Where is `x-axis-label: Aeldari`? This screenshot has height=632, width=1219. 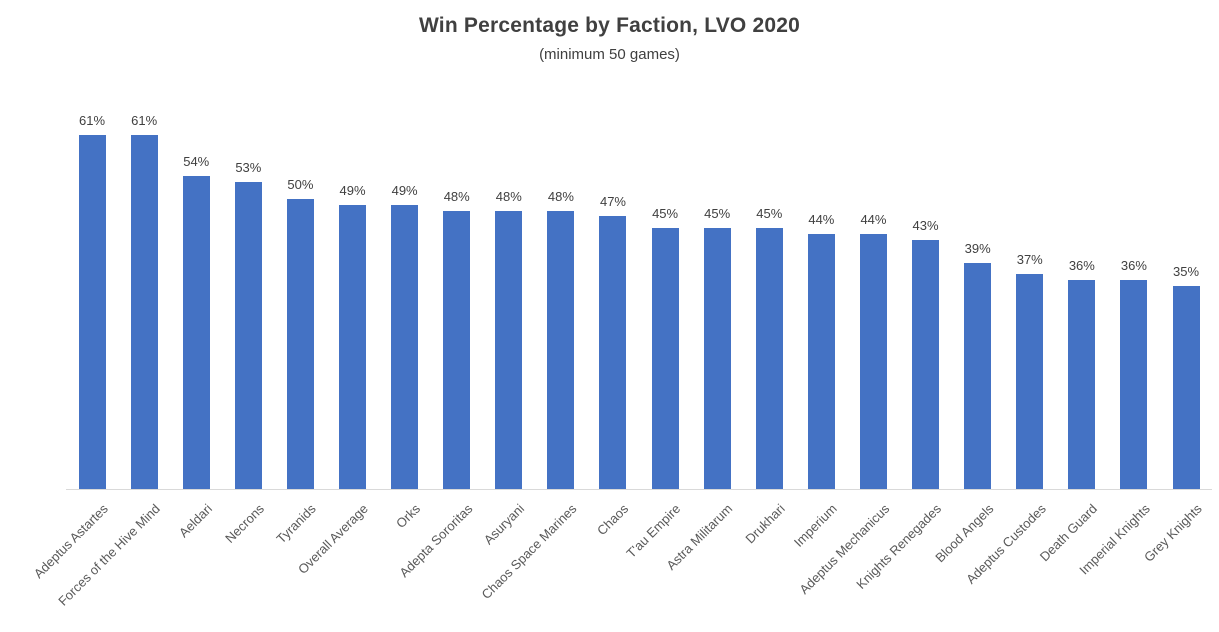 x-axis-label: Aeldari is located at coordinates (195, 521).